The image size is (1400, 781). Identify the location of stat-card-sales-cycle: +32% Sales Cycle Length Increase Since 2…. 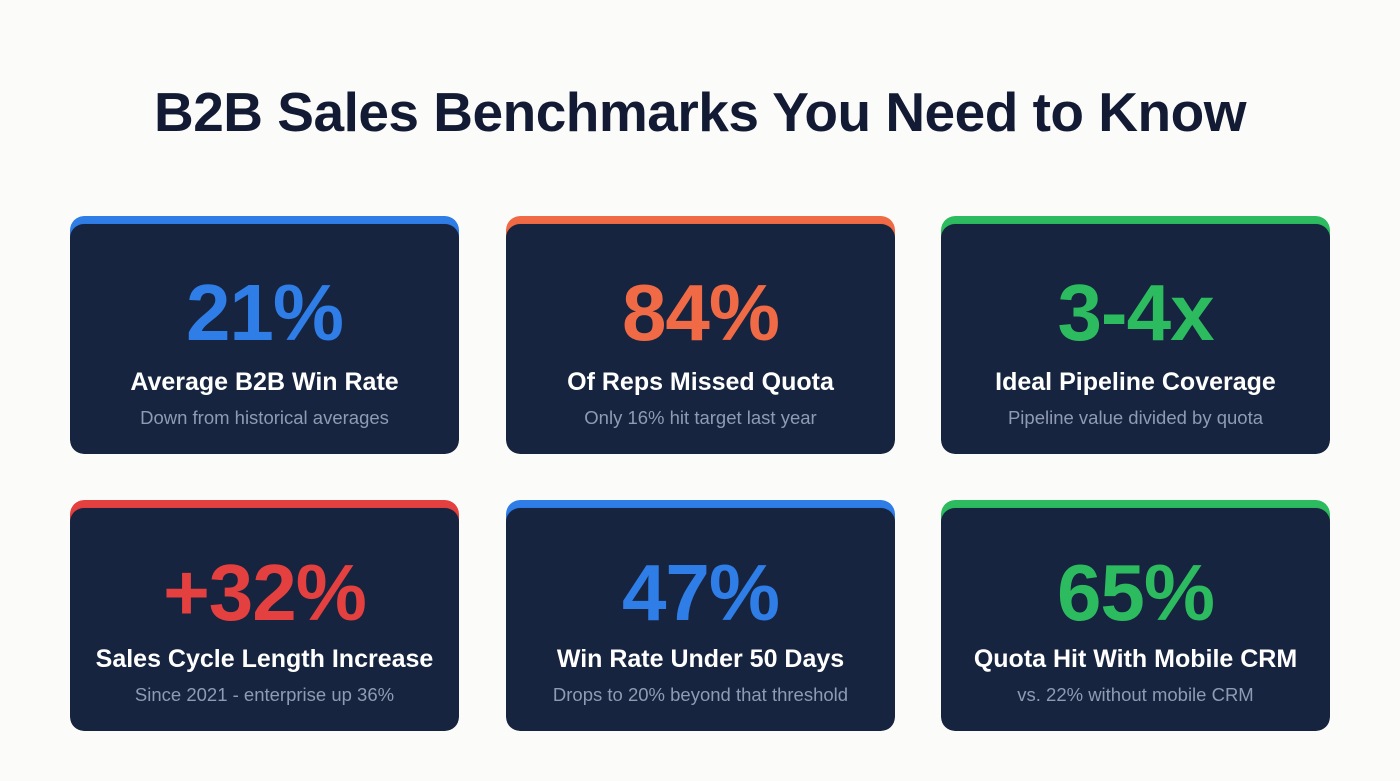
(264, 615).